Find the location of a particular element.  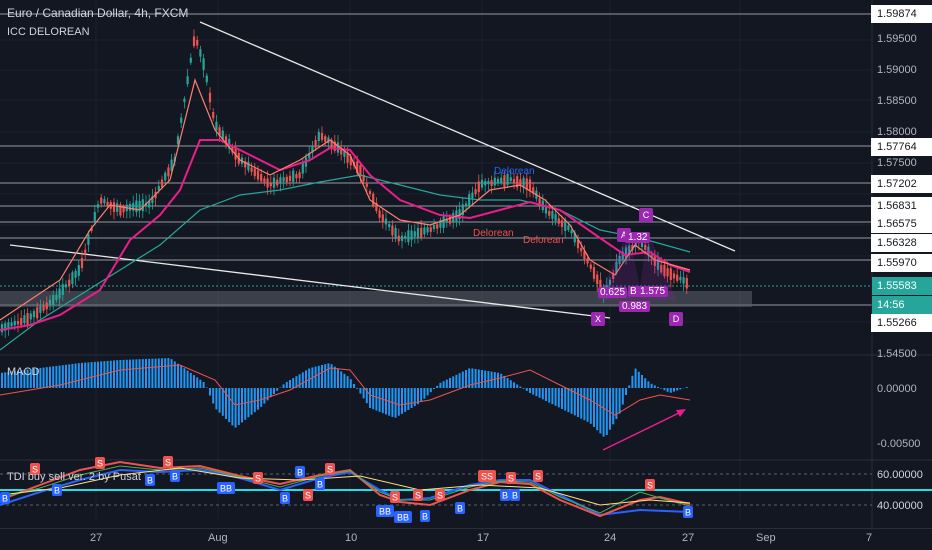

pattern-ratio-ac: 1.32 is located at coordinates (638, 237).